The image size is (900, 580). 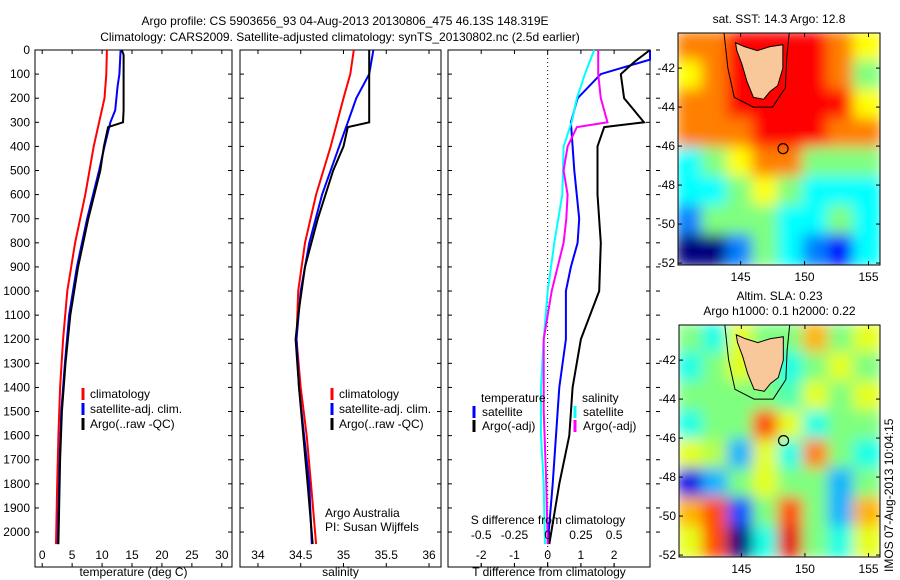 What do you see at coordinates (668, 477) in the screenshot?
I see `y-tick-label: -48` at bounding box center [668, 477].